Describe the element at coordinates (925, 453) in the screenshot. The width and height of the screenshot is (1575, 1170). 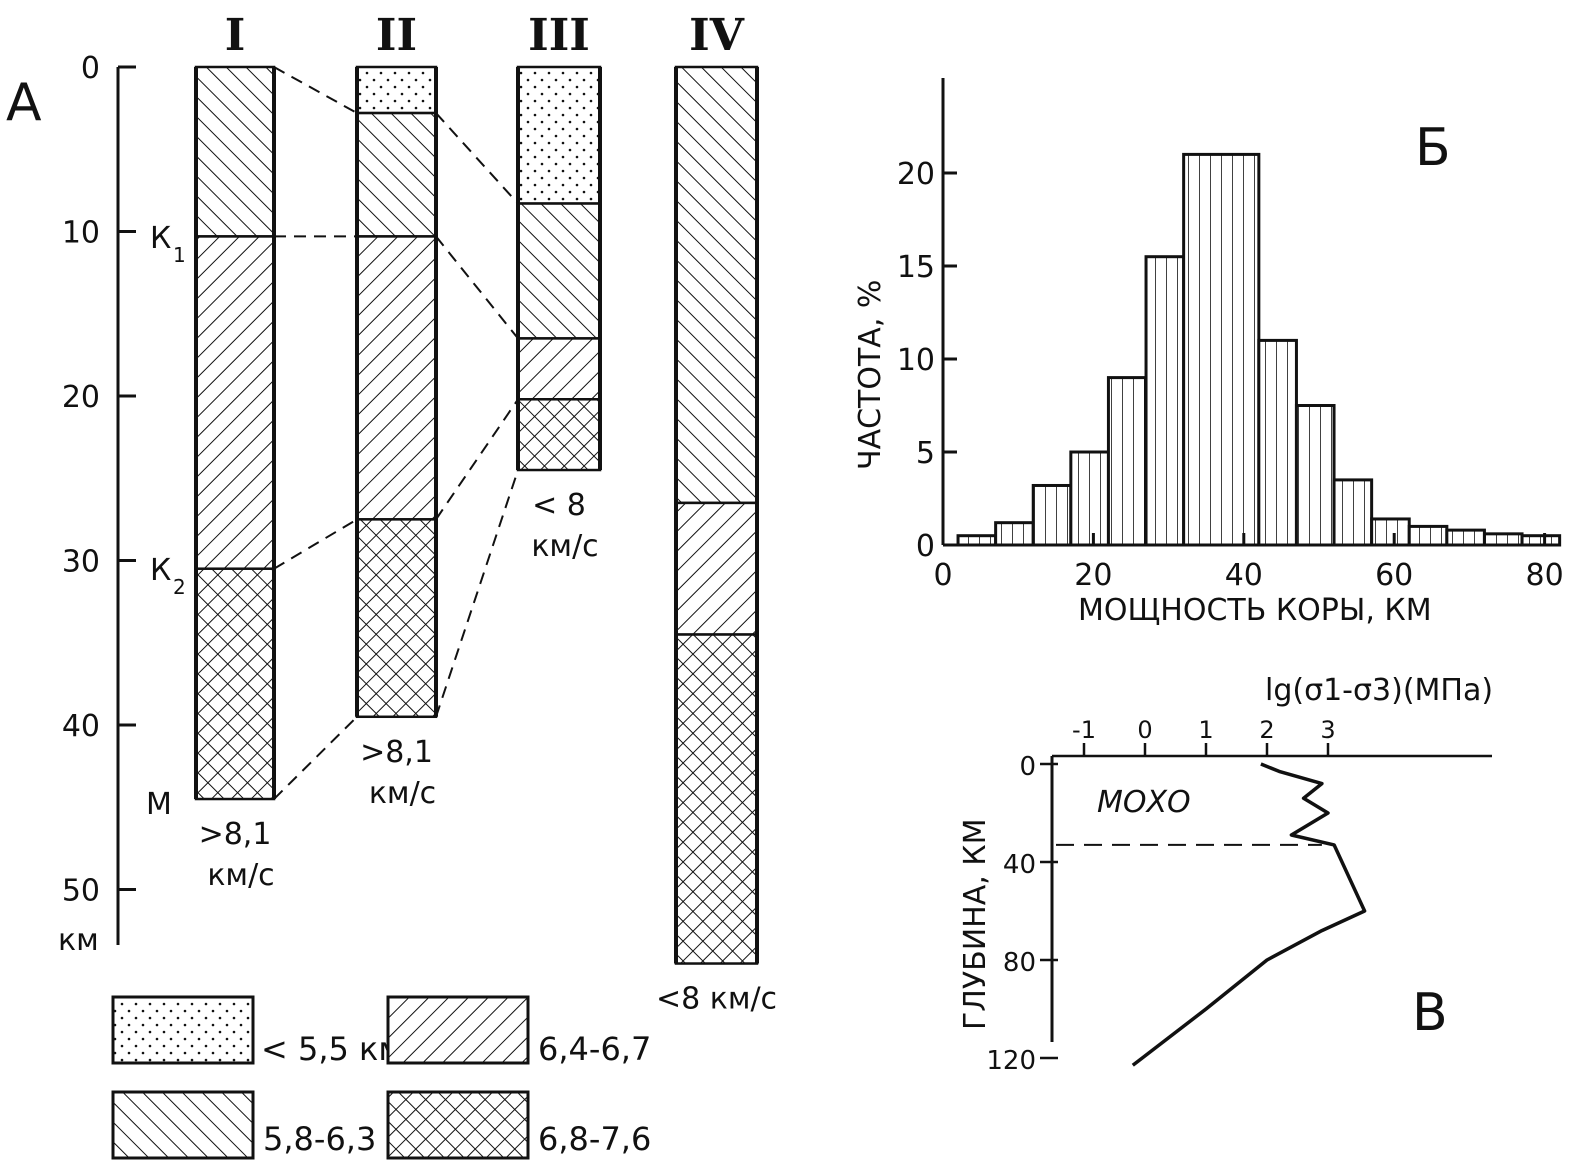
I see `histogram-y-tick-label: 5` at that location.